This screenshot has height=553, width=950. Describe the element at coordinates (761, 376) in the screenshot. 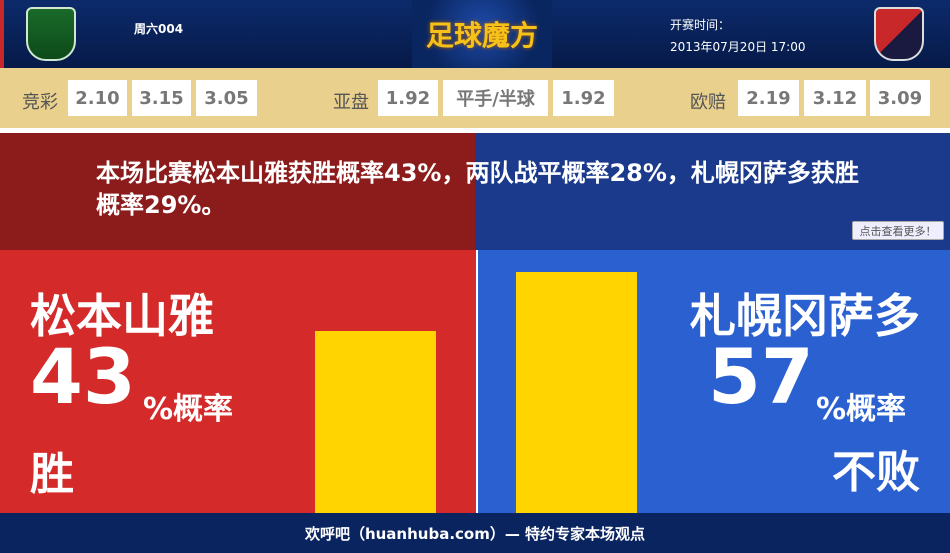

I see `away-percent: 57` at that location.